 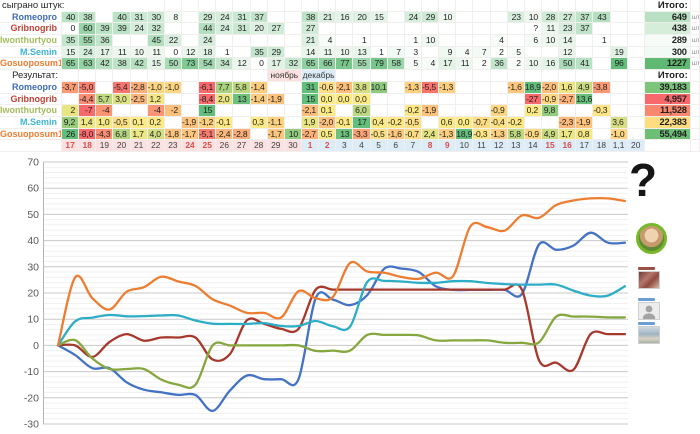 What do you see at coordinates (105, 122) in the screenshot?
I see `result-cell: 1,0` at bounding box center [105, 122].